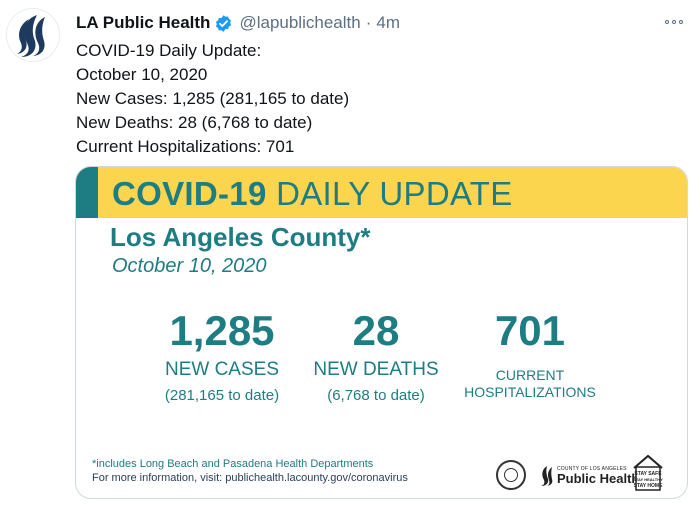 The image size is (700, 513). What do you see at coordinates (185, 146) in the screenshot?
I see `tweet-line: Current Hospitalizations: 701` at bounding box center [185, 146].